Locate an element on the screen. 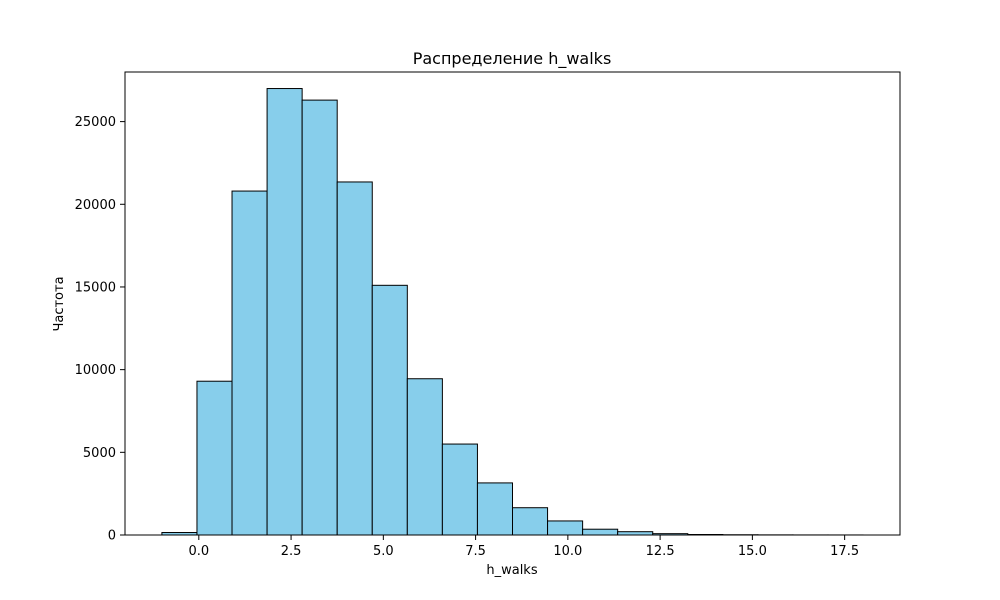 Image resolution: width=1000 pixels, height=600 pixels. x-ticks-group: 0.0 2.5 5.0 7.5 10.0 12.5 15.0 17.5 is located at coordinates (523, 547).